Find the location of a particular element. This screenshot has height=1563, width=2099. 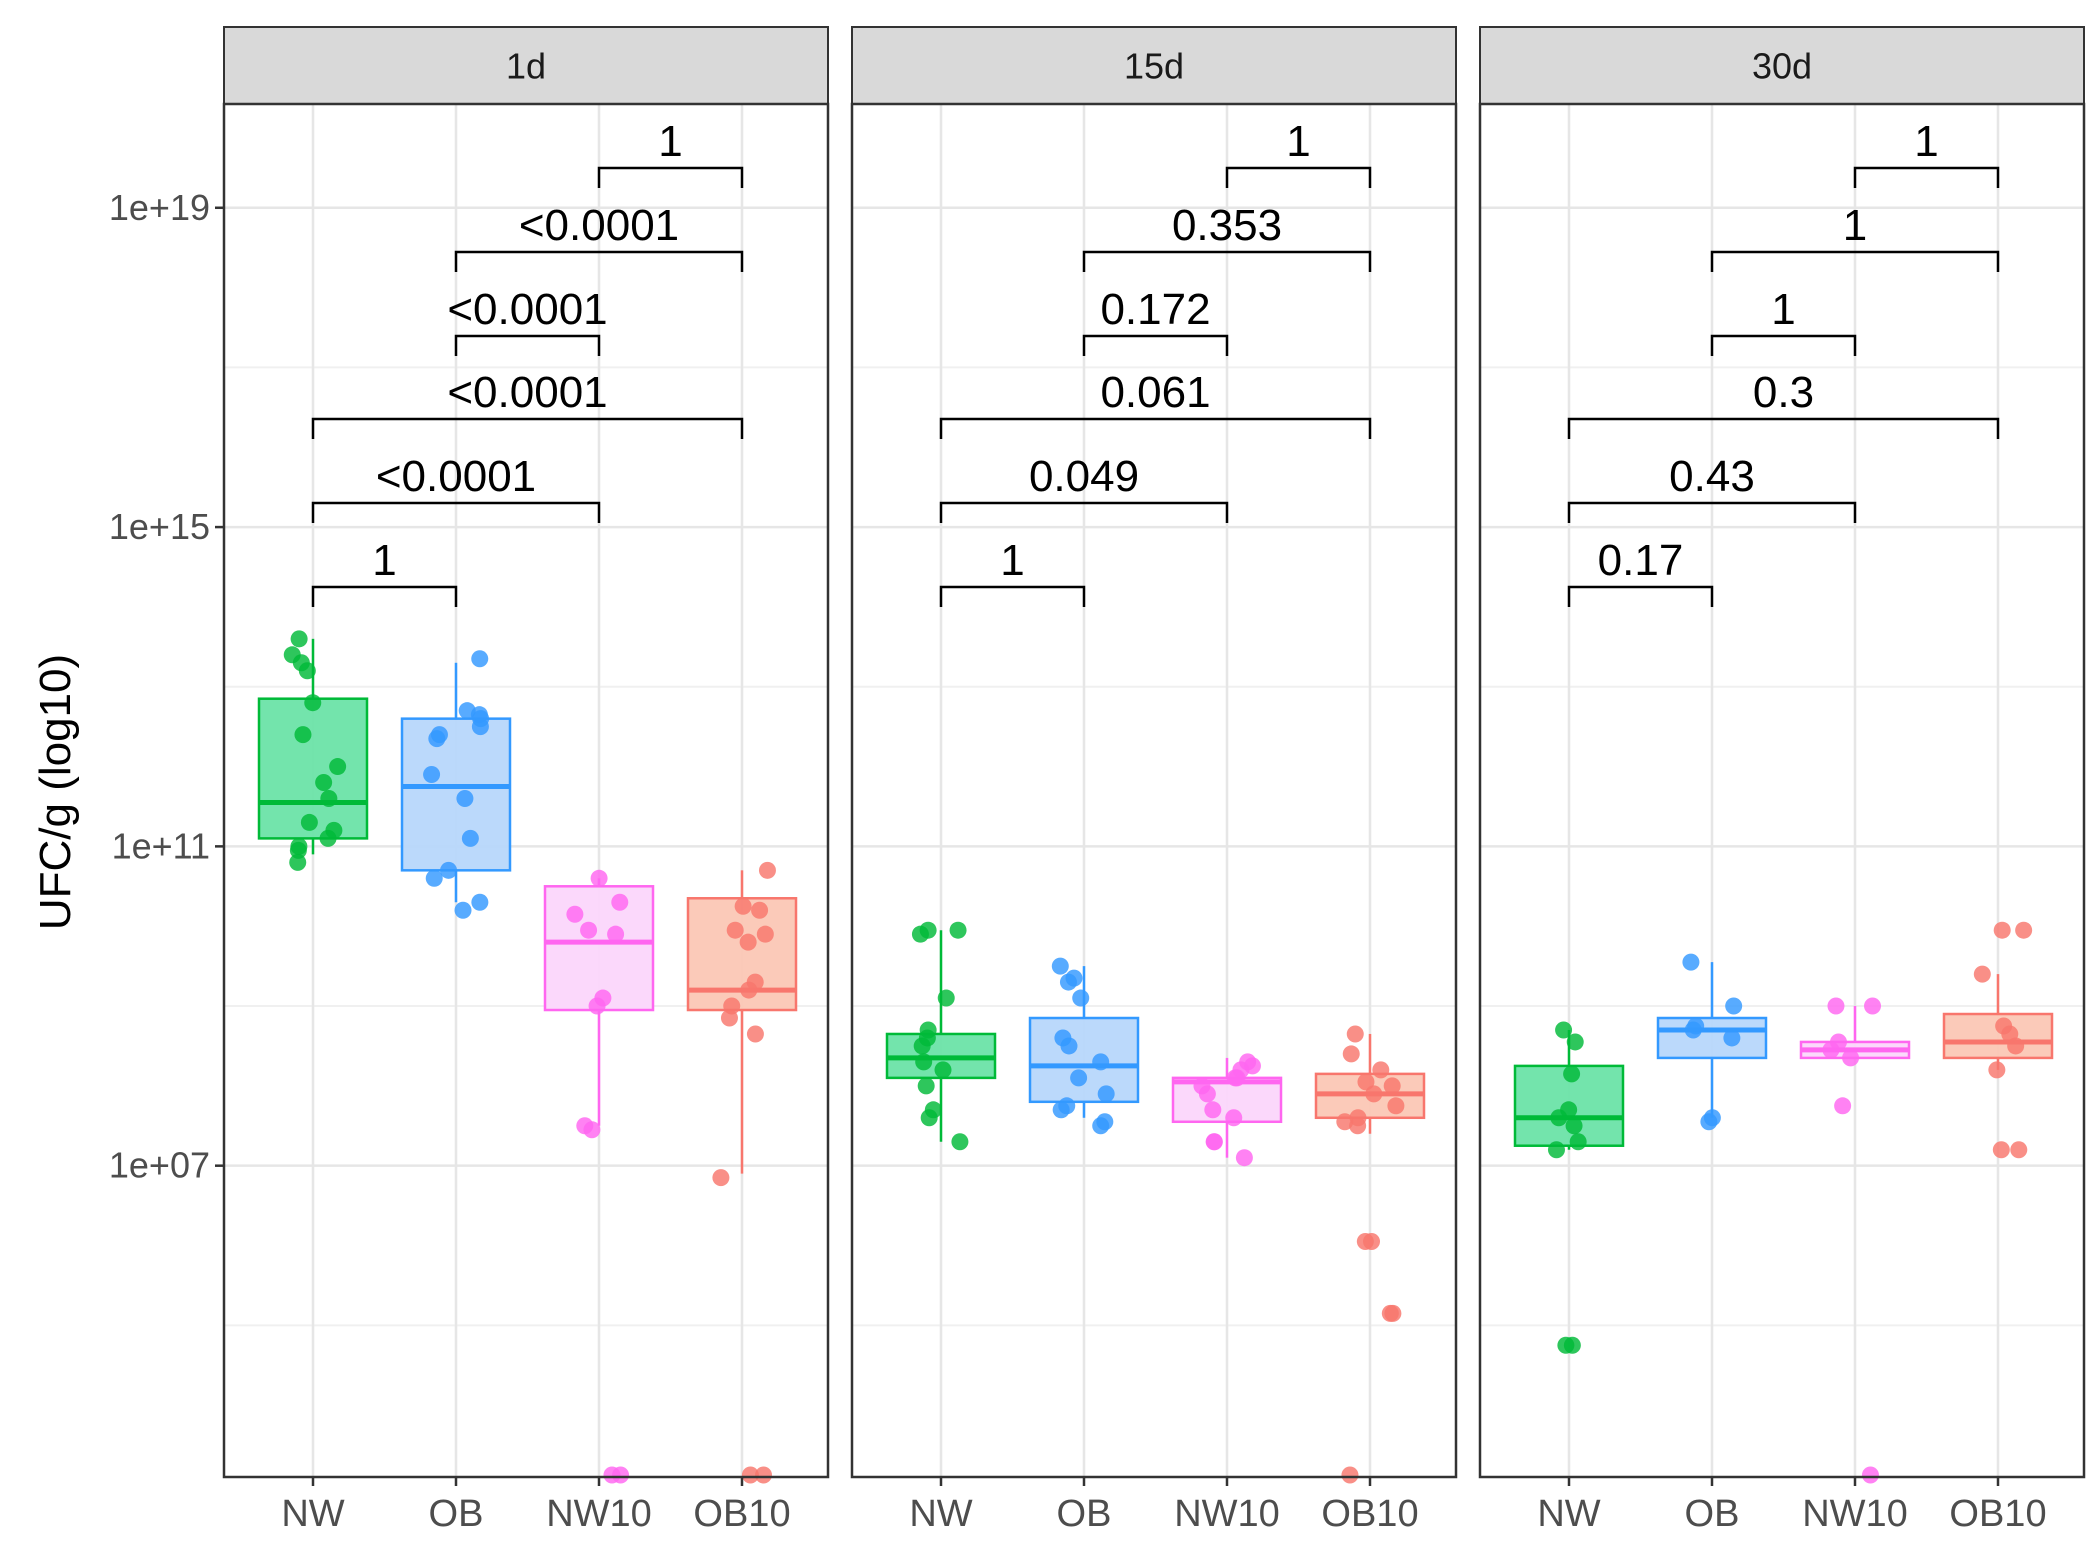

comparison-bracket: 0.43 is located at coordinates (1712, 487).